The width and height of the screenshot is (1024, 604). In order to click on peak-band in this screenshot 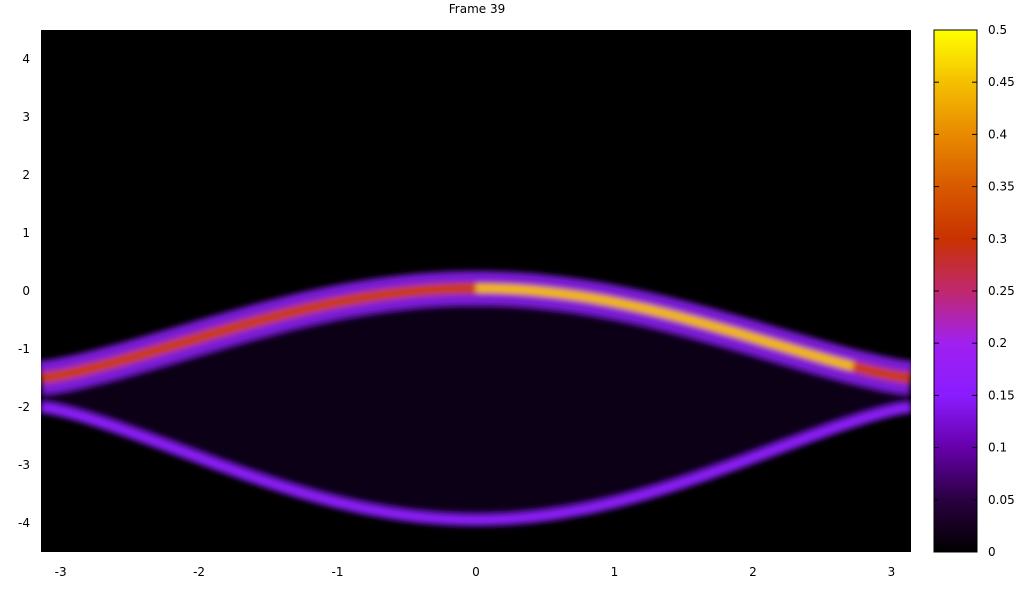, I will do `click(665, 327)`.